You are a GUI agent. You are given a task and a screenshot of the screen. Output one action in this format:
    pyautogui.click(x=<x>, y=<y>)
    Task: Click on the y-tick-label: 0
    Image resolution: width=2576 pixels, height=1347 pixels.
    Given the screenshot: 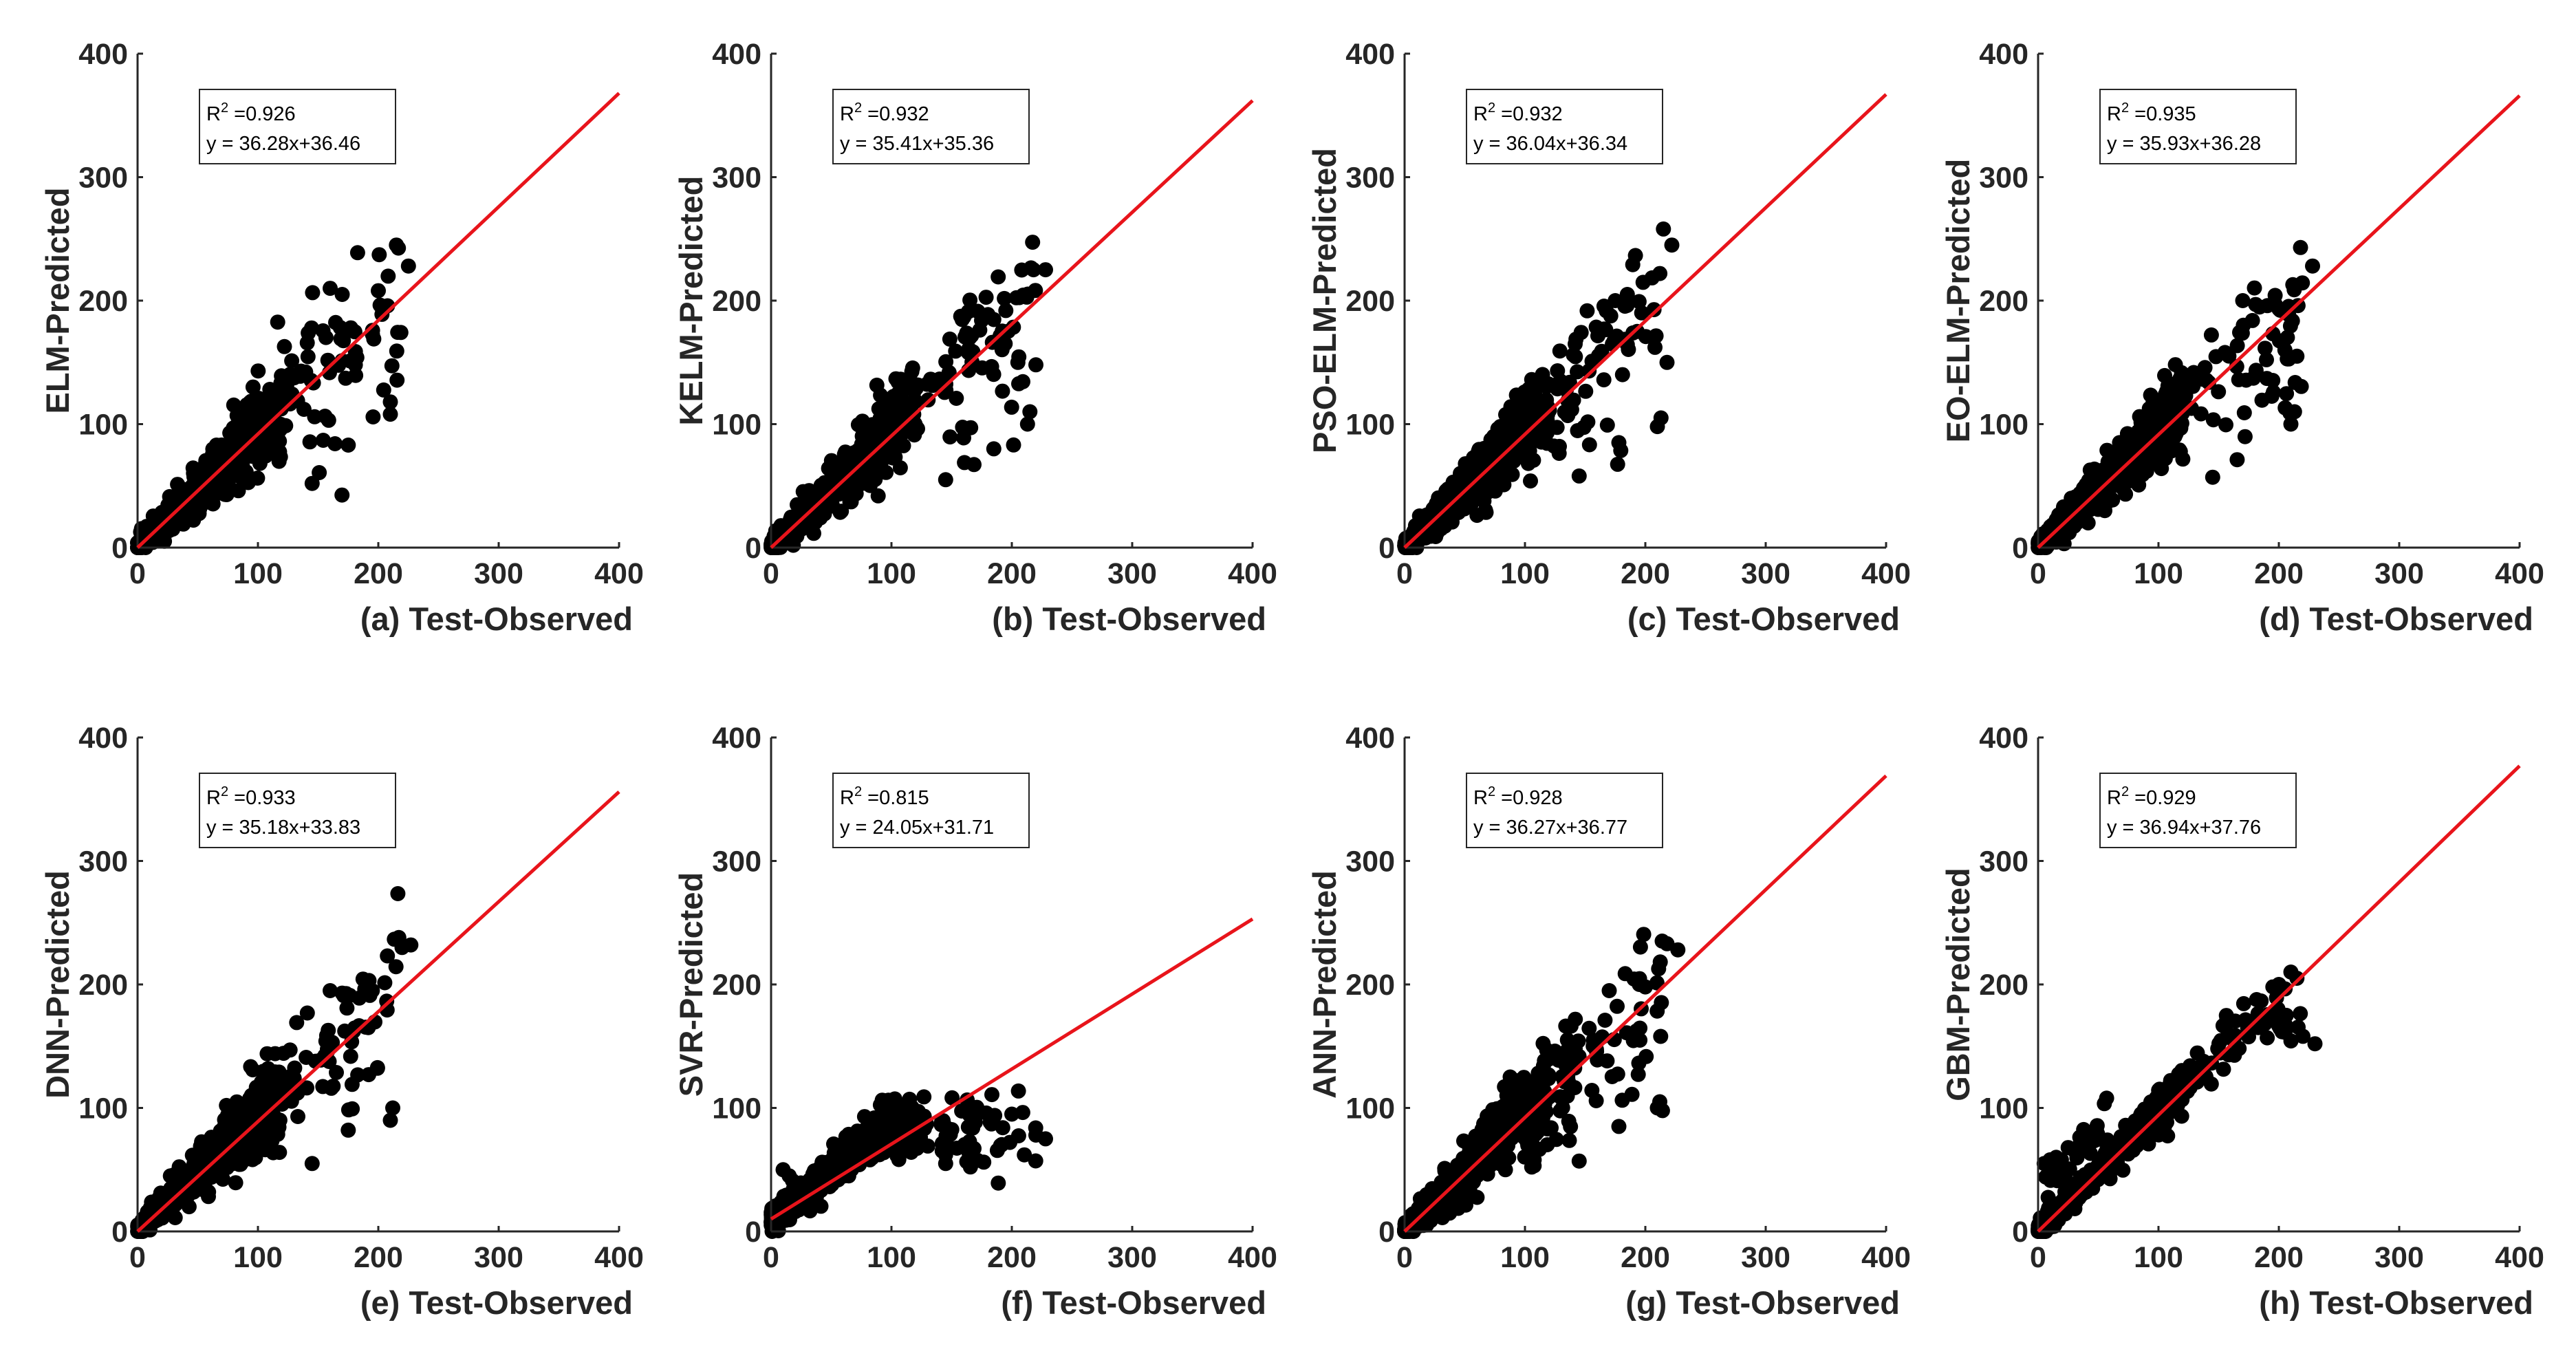 What is the action you would take?
    pyautogui.click(x=119, y=1232)
    